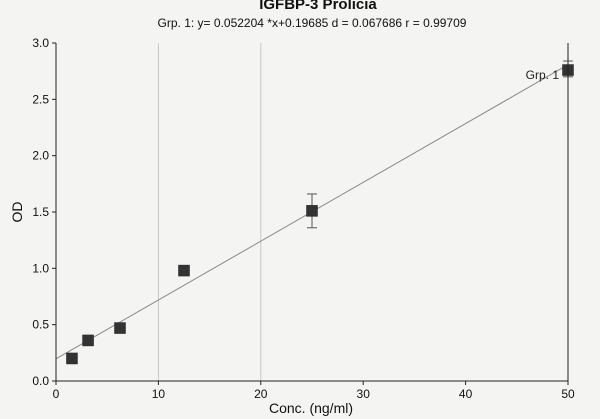  What do you see at coordinates (40, 381) in the screenshot?
I see `y-tick-label: 0.0` at bounding box center [40, 381].